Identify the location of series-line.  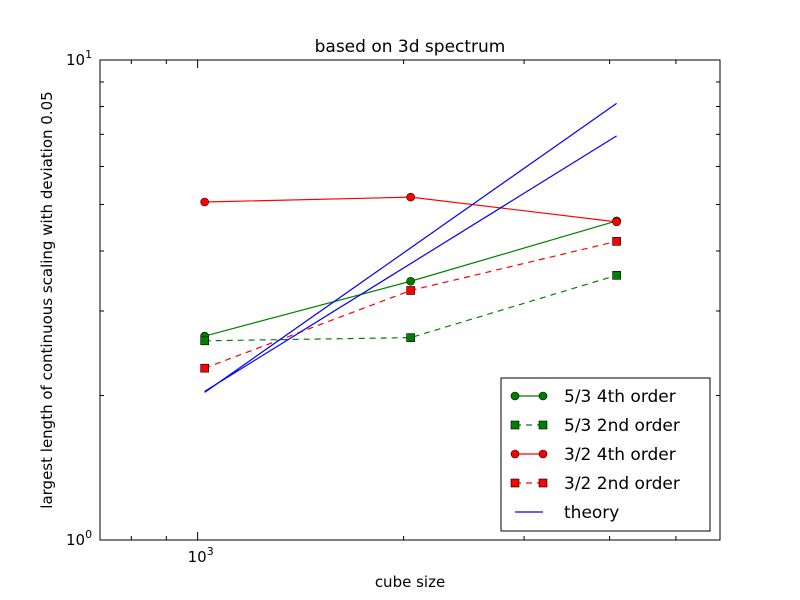
(410, 308).